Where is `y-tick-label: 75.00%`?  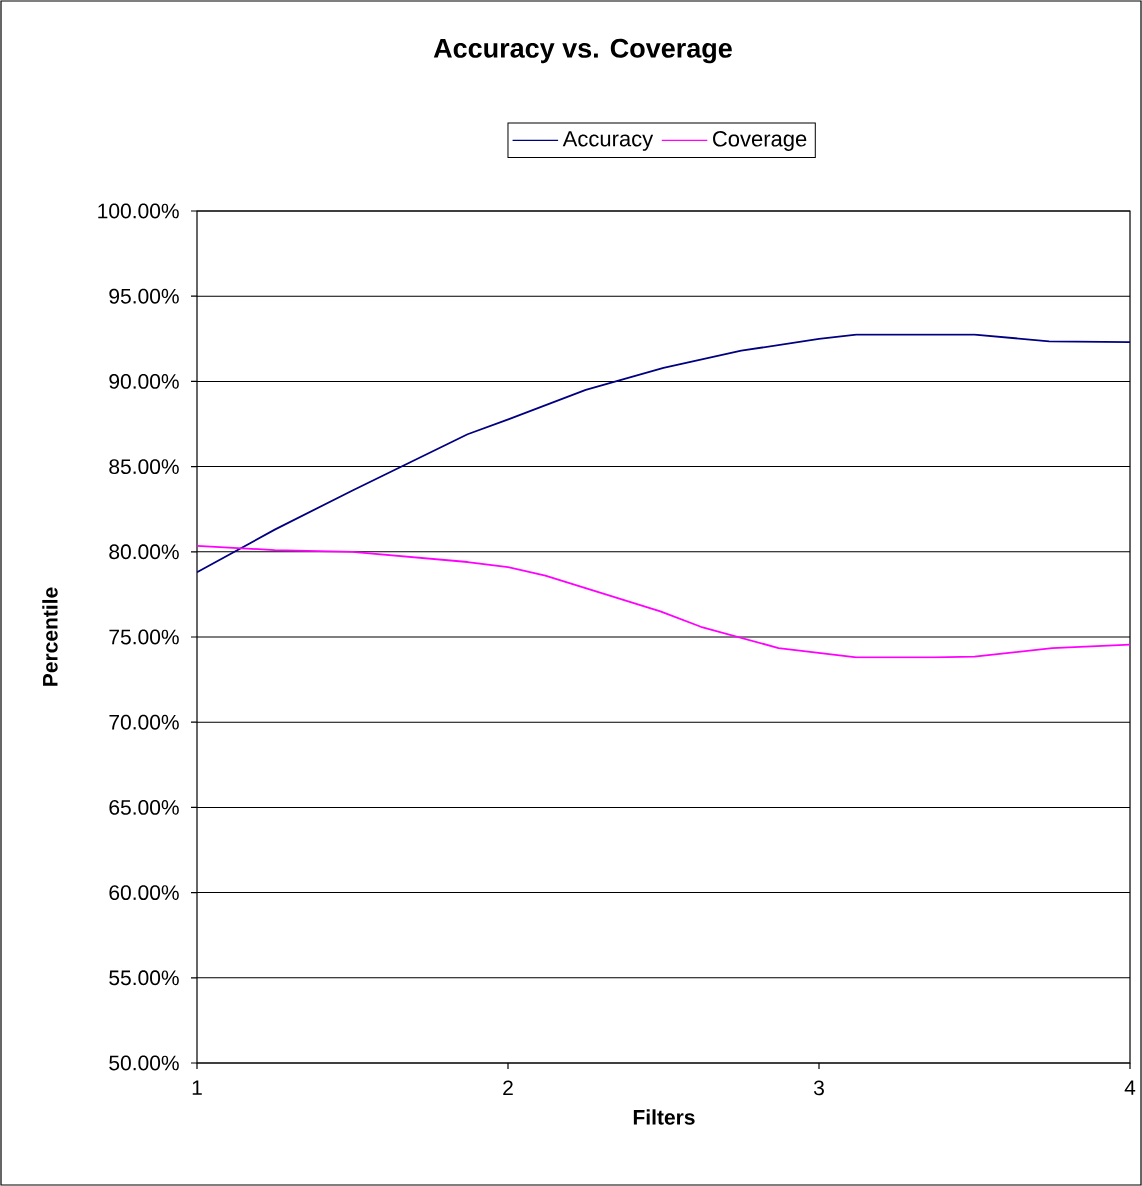 y-tick-label: 75.00% is located at coordinates (144, 637).